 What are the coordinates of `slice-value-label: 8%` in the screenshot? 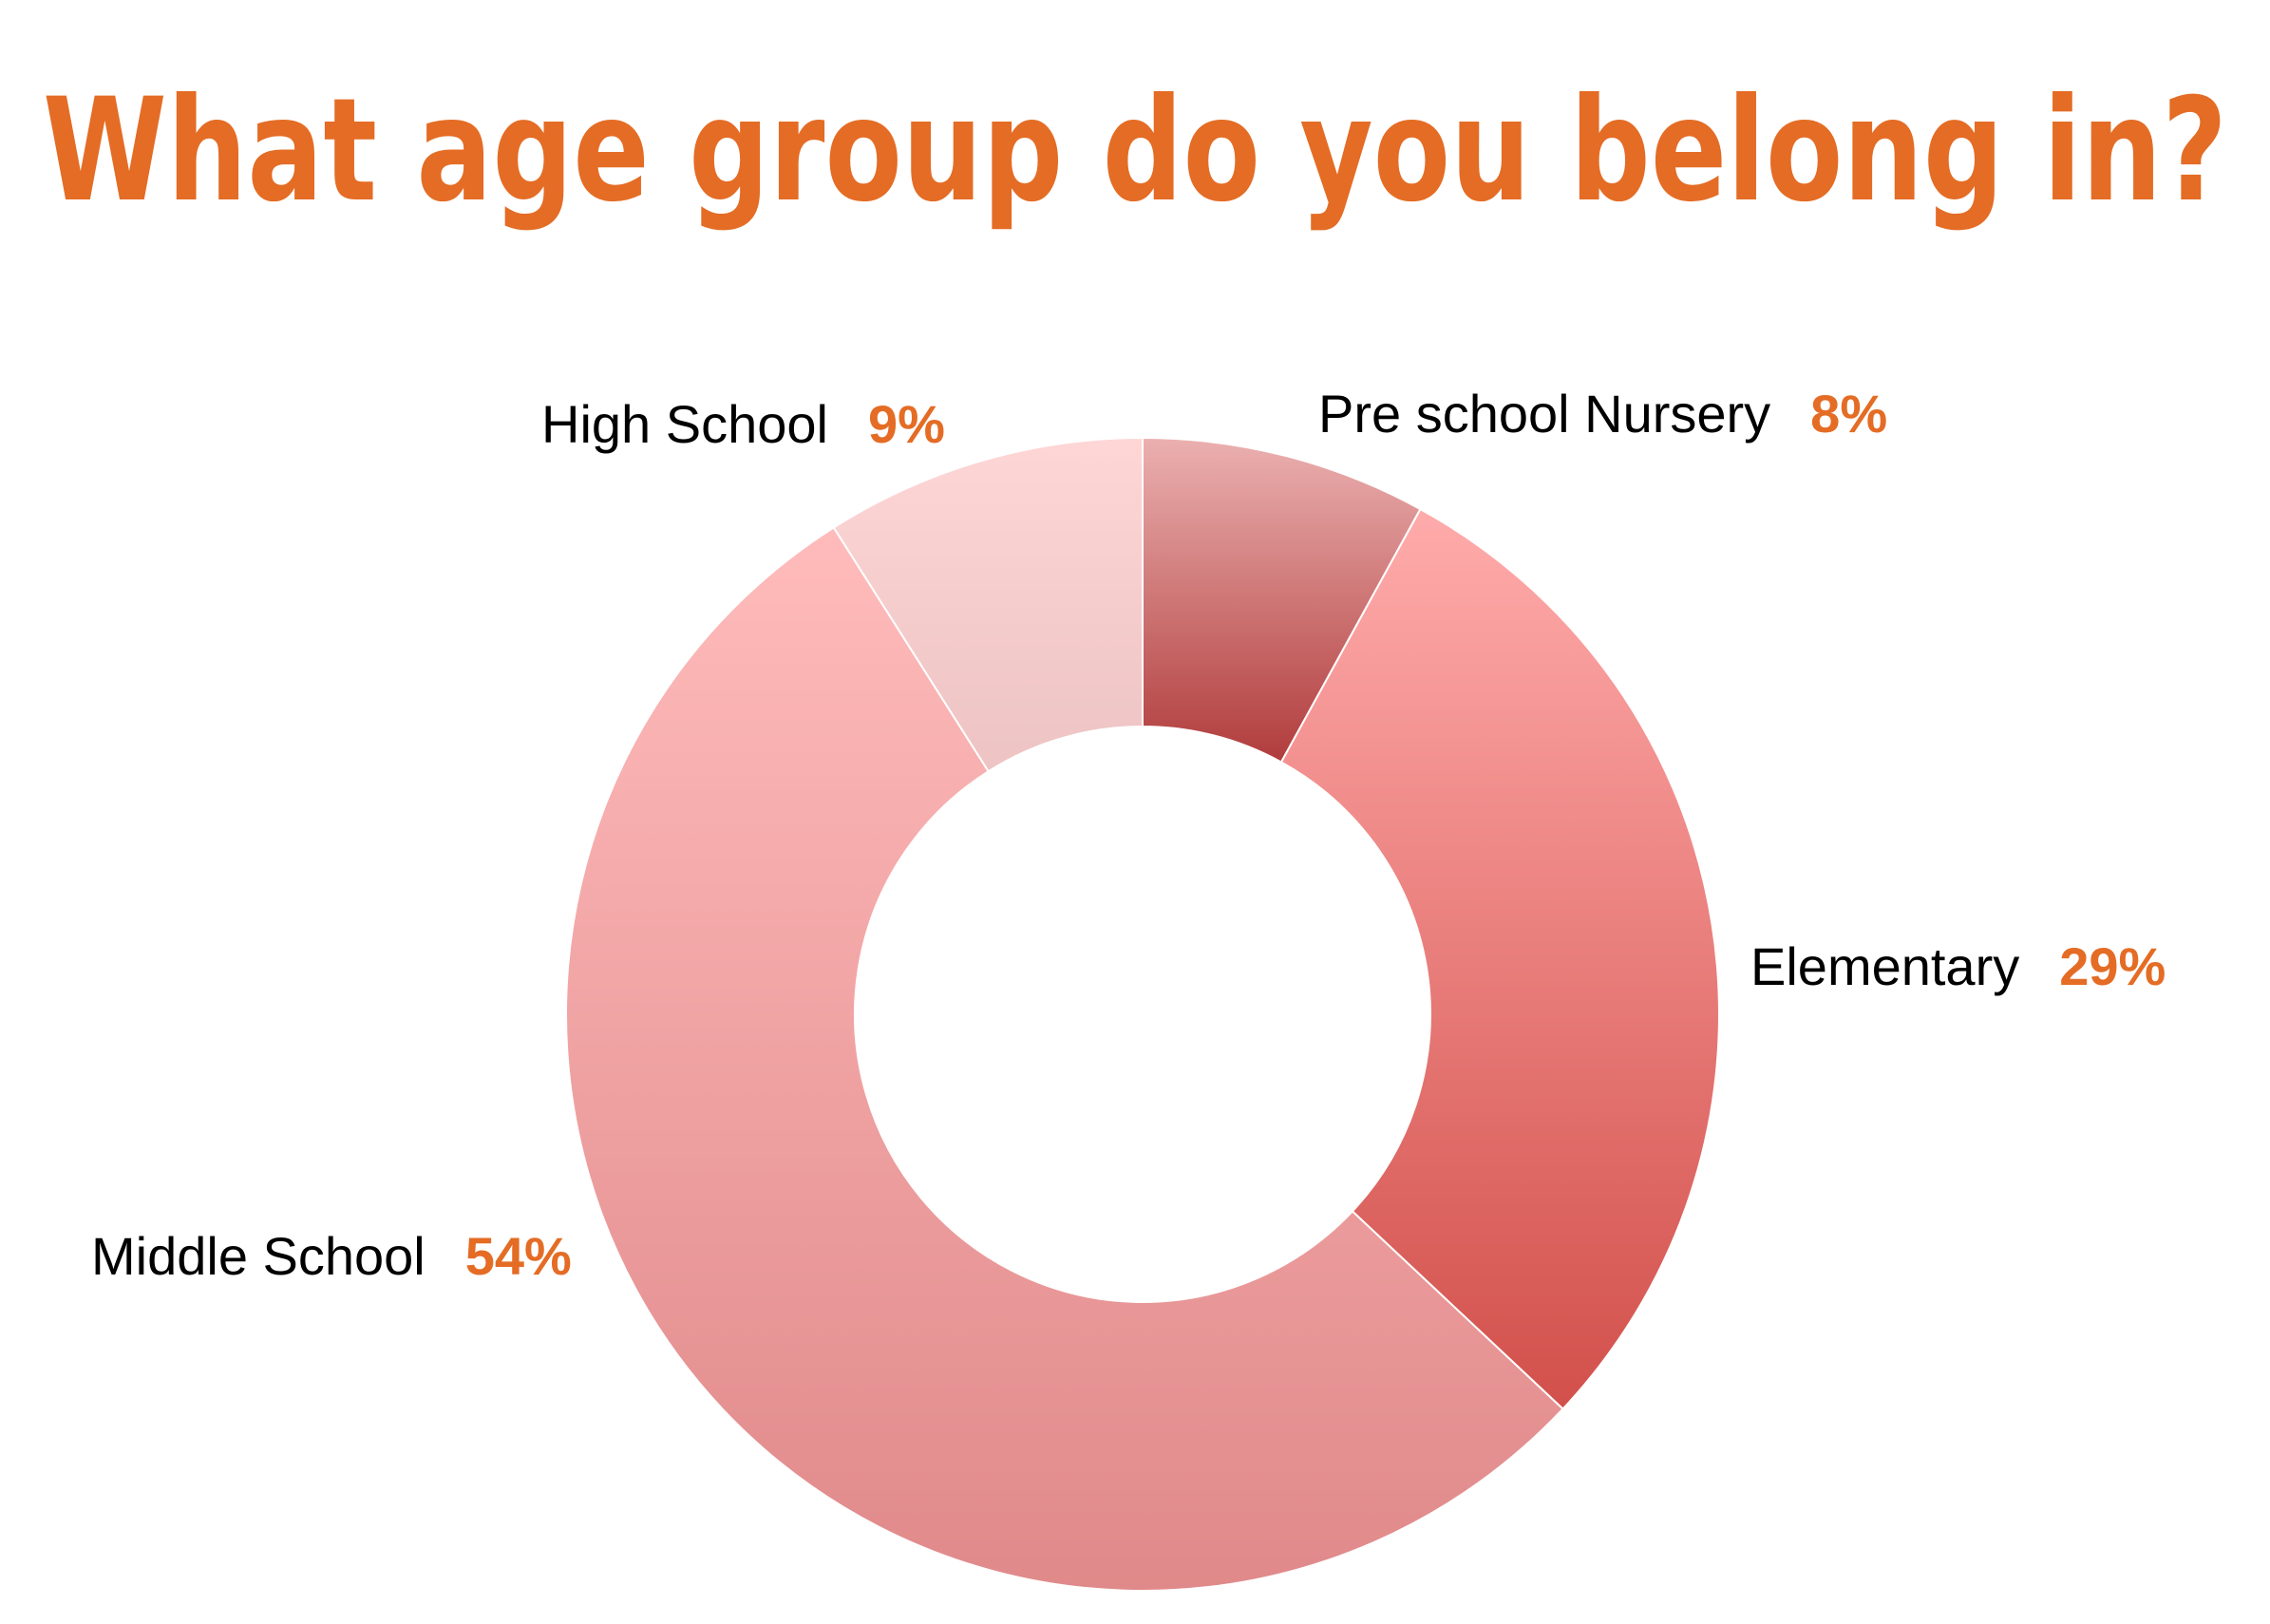 It's located at (1848, 414).